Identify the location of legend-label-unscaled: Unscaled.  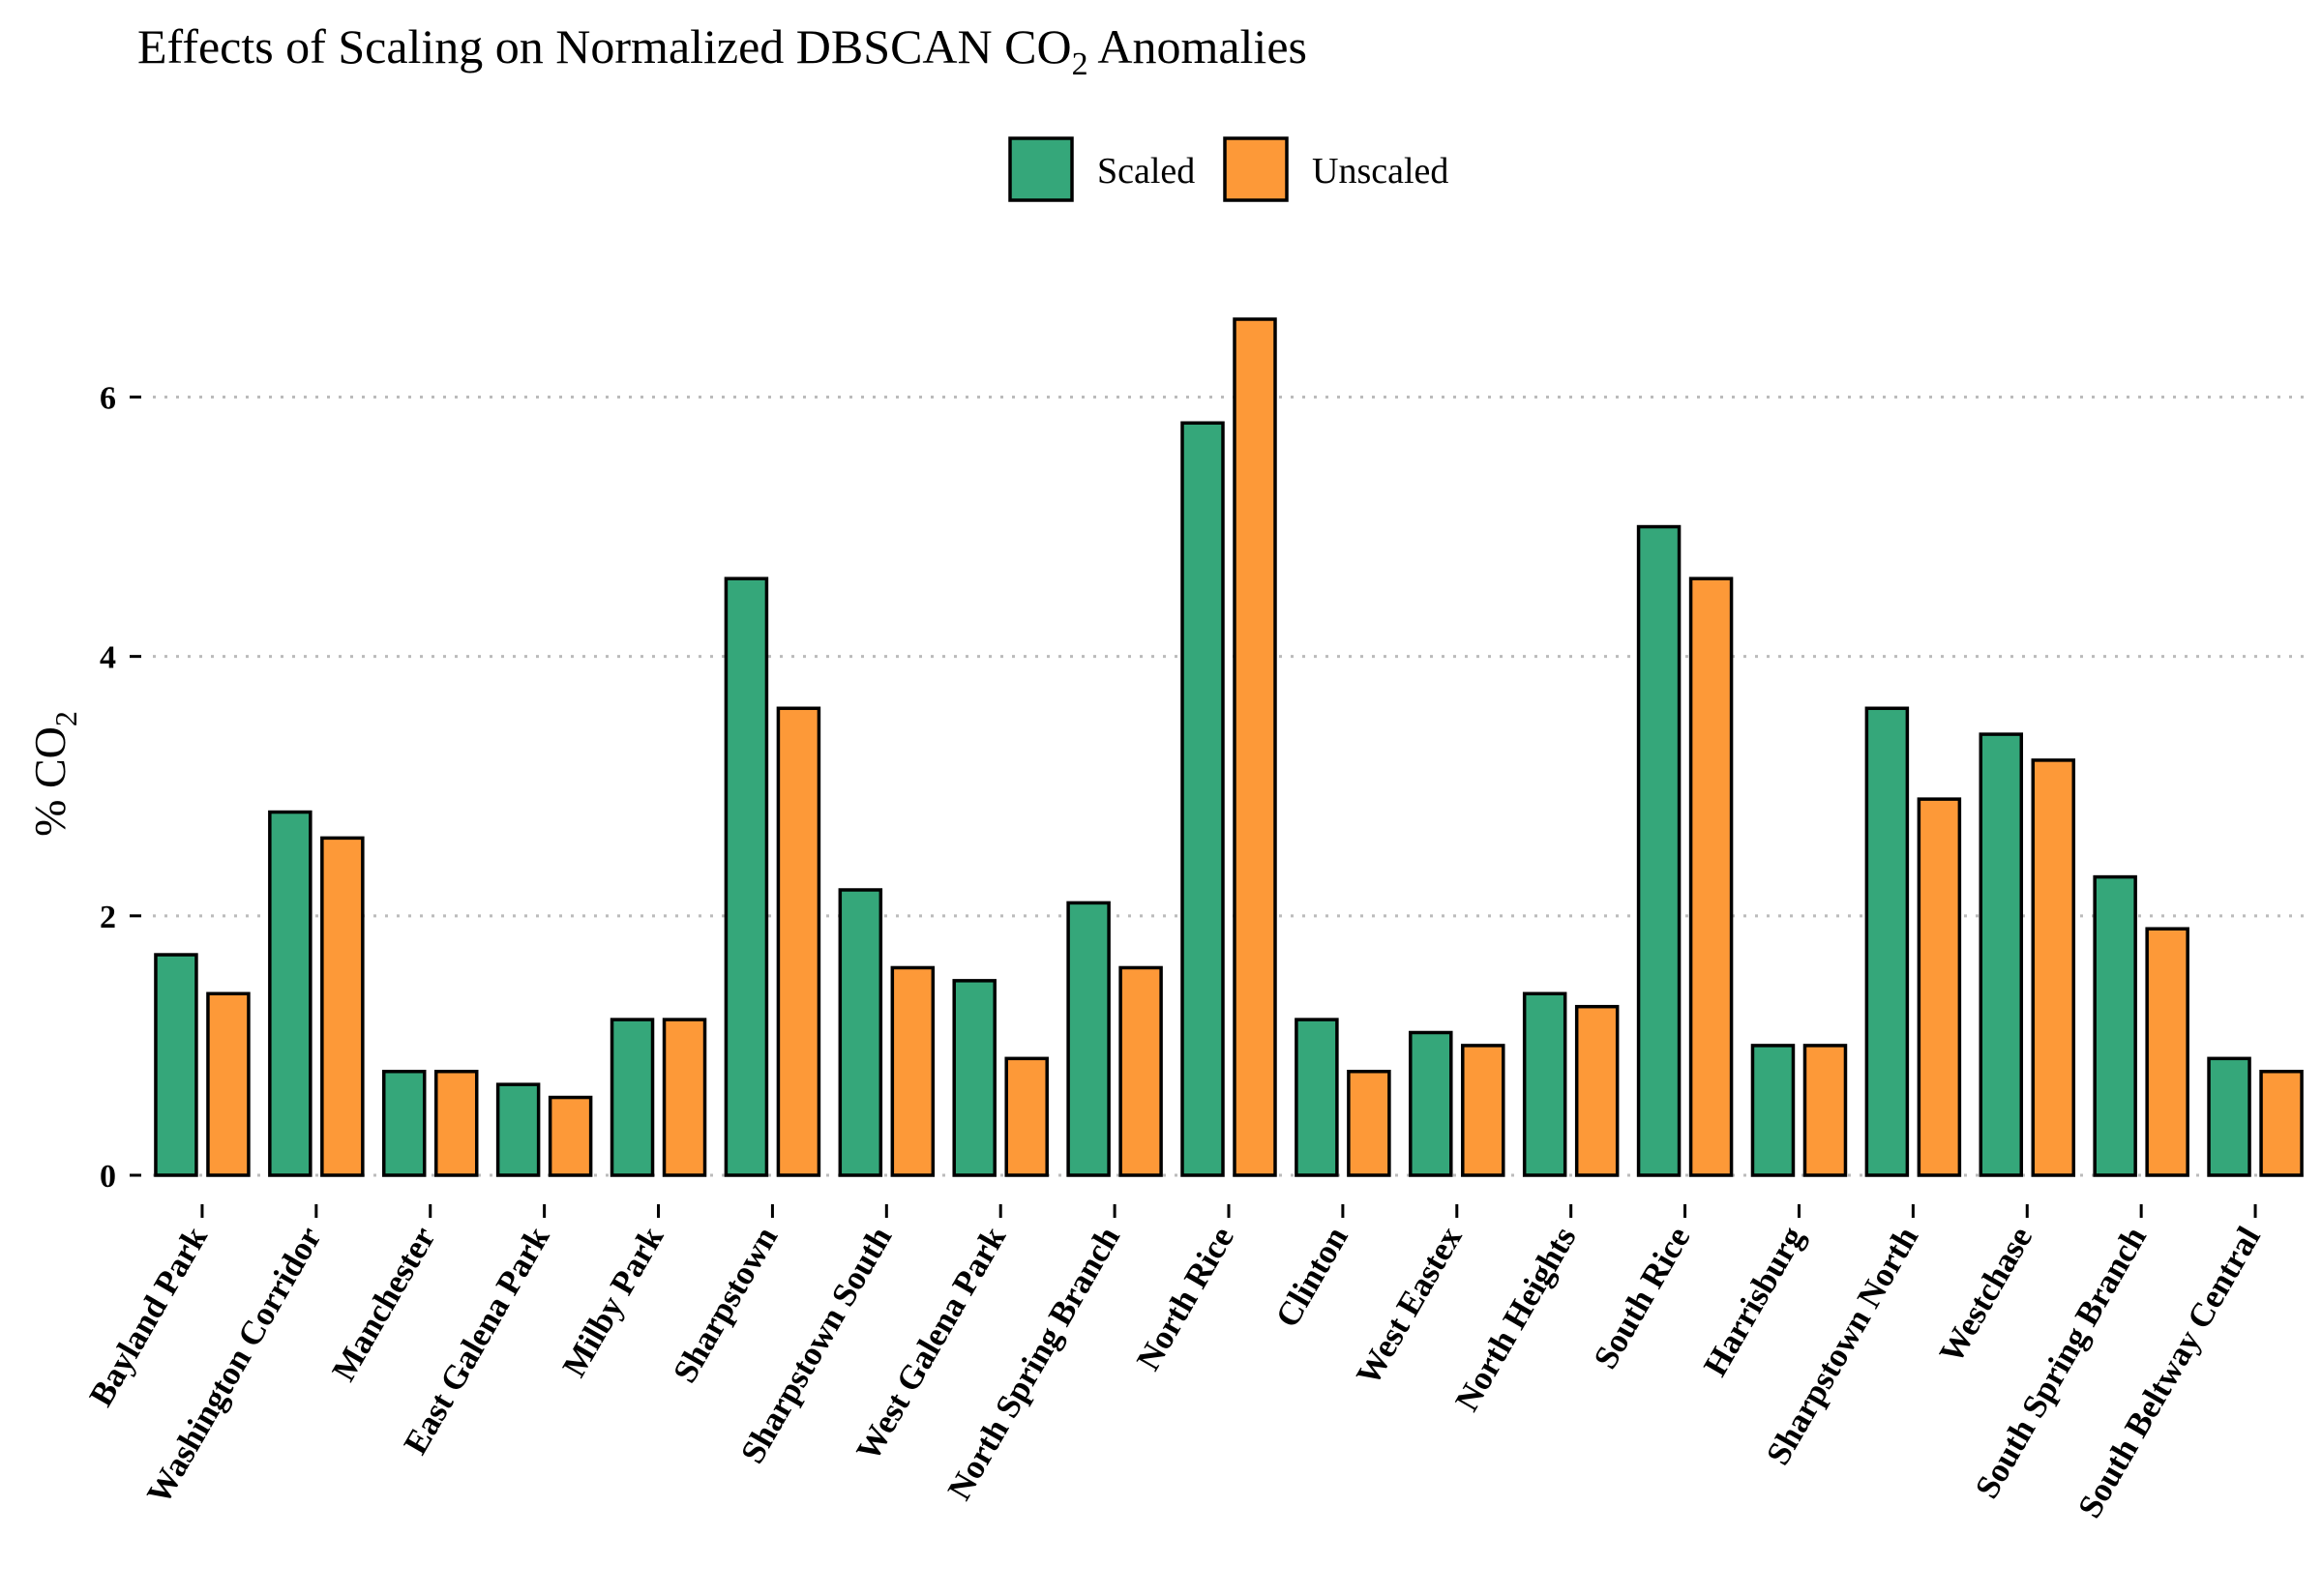
(1380, 171).